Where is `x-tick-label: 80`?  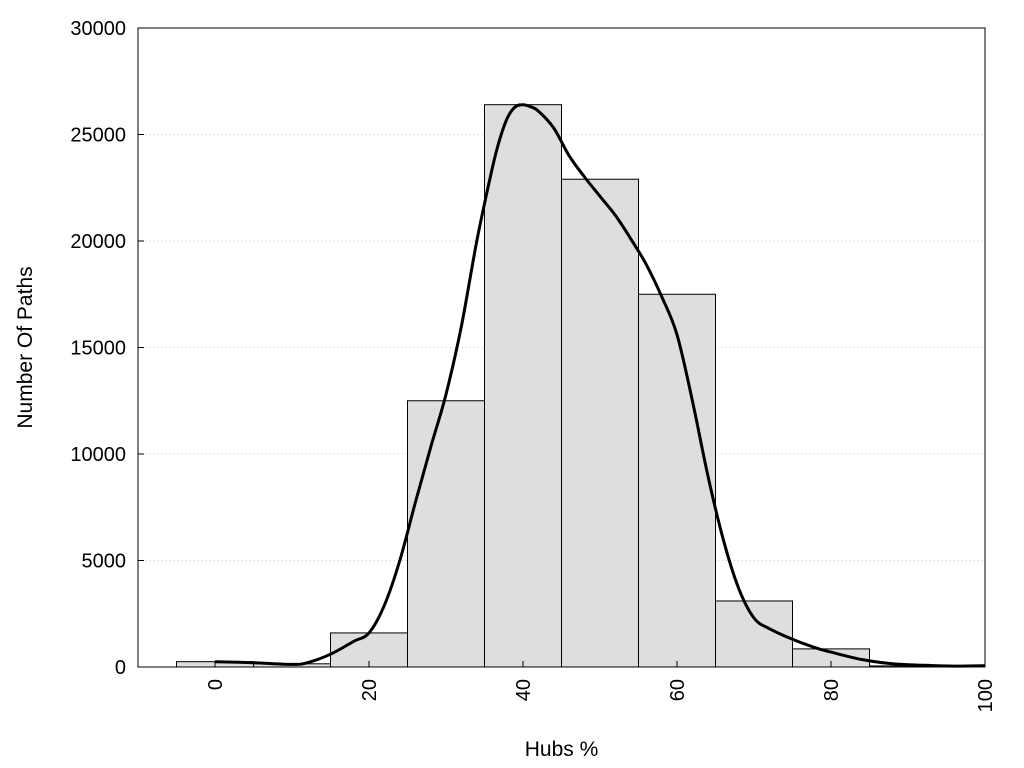
x-tick-label: 80 is located at coordinates (832, 690).